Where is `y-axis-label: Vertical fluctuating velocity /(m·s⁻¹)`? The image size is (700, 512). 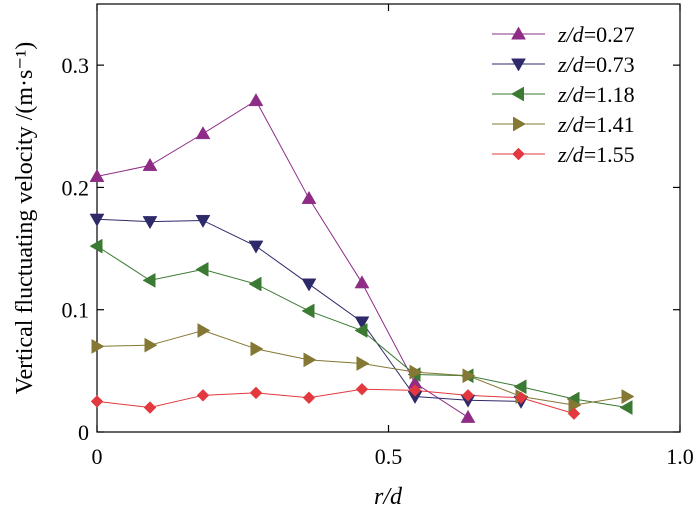
y-axis-label: Vertical fluctuating velocity /(m·s⁻¹) is located at coordinates (25, 218).